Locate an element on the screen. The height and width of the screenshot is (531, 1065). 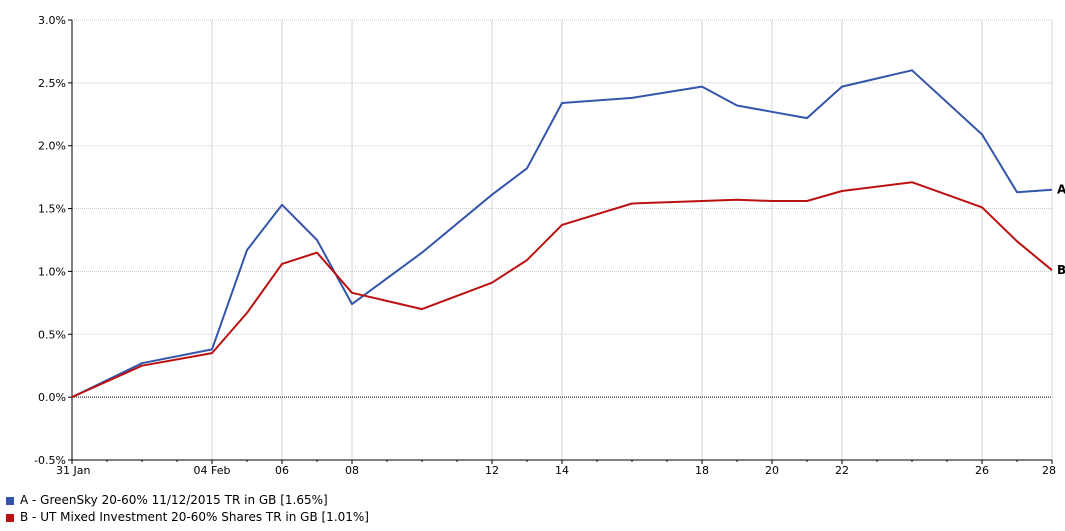
x-tick-label: 22 is located at coordinates (842, 470).